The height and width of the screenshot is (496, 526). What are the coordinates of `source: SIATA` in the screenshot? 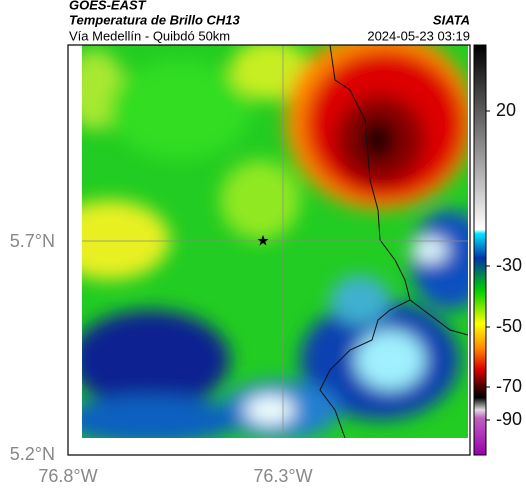 It's located at (451, 19).